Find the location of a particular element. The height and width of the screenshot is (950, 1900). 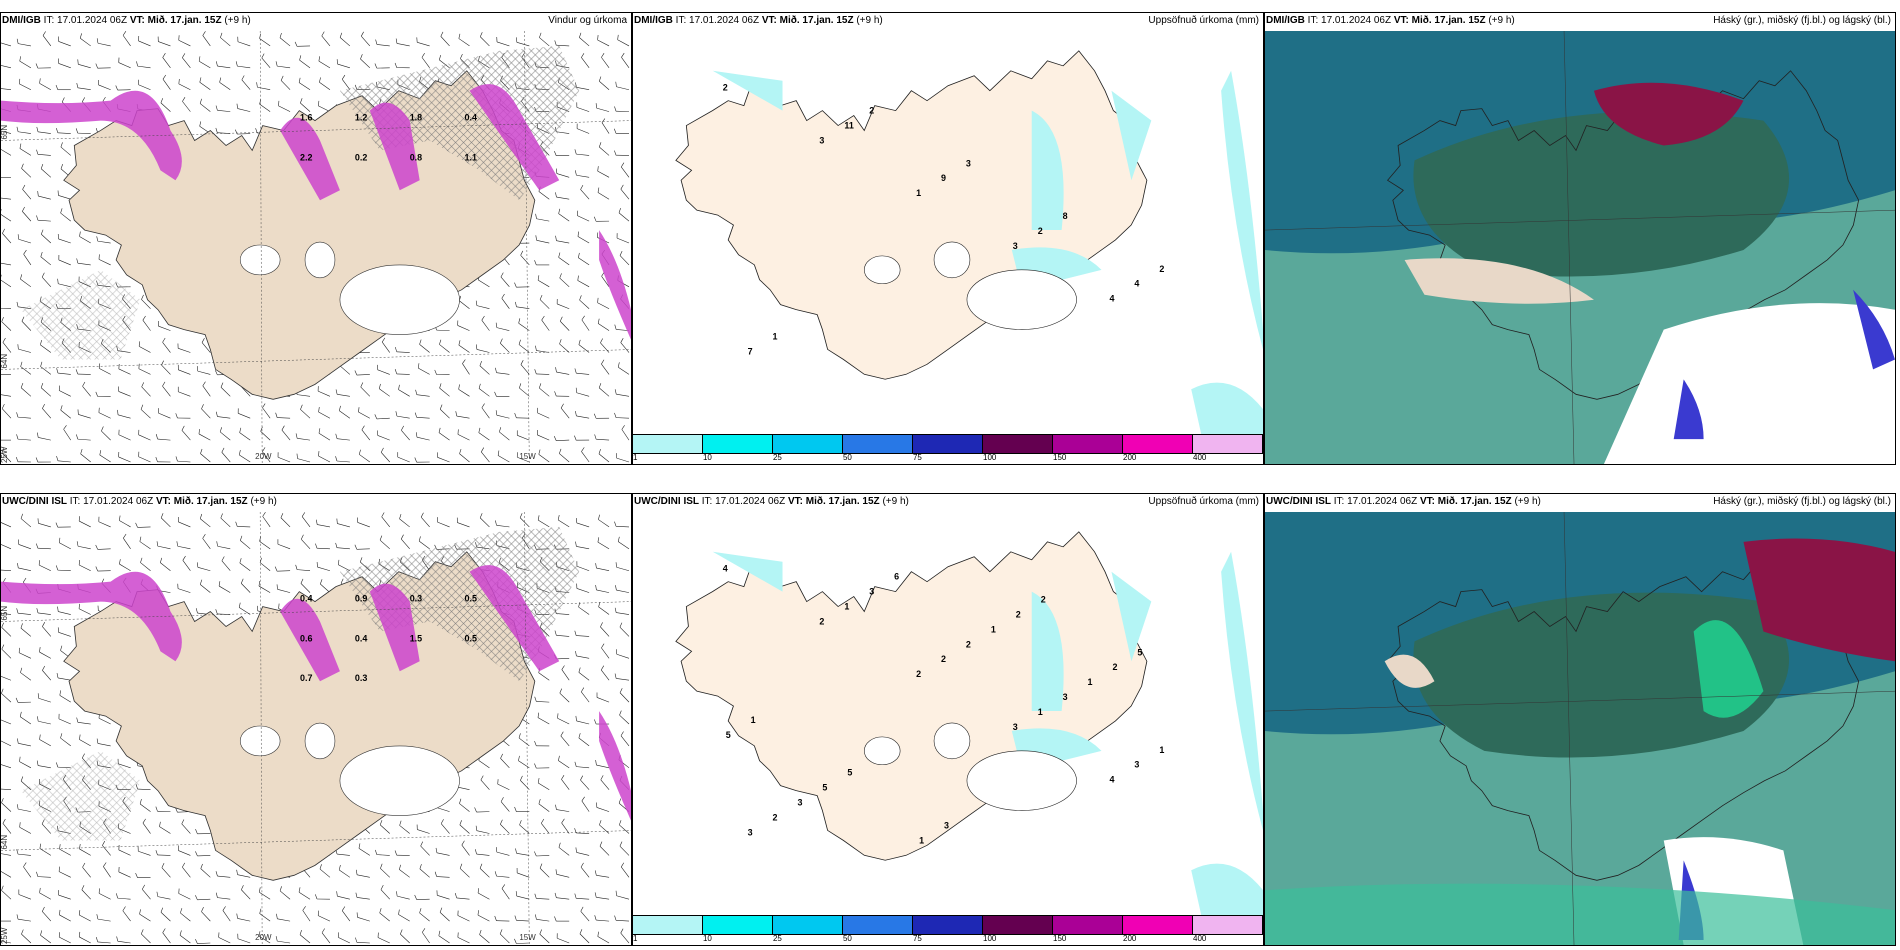

accum-map: 2 3 1 3 4 7 11 9 2 4 1 2 3 8 2 is located at coordinates (948, 232).